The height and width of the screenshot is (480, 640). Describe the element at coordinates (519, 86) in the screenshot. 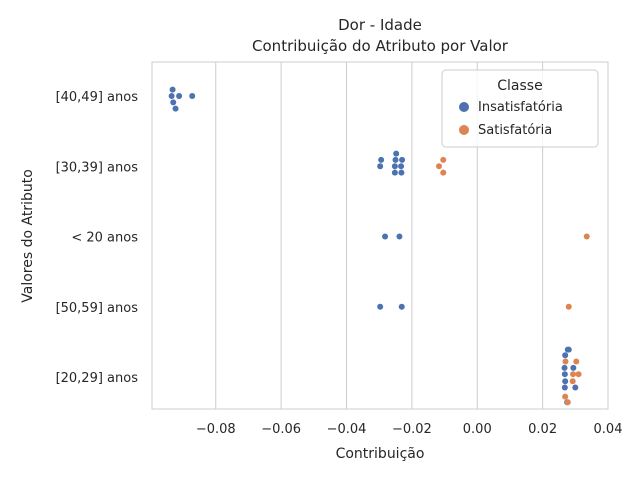

I see `legend-title: Classe` at that location.